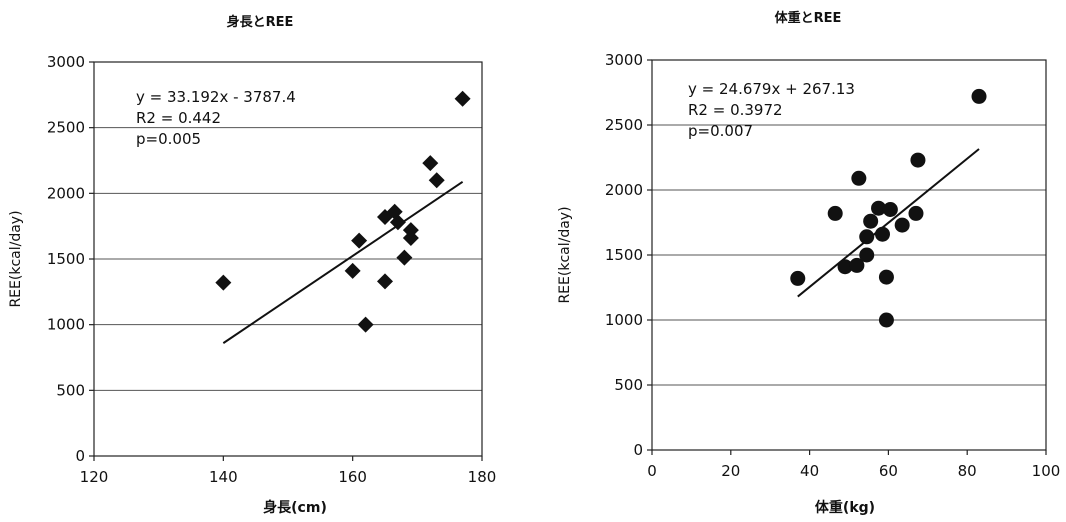  Describe the element at coordinates (771, 89) in the screenshot. I see `regression-annotation: y = 24.679x + 267.13` at that location.